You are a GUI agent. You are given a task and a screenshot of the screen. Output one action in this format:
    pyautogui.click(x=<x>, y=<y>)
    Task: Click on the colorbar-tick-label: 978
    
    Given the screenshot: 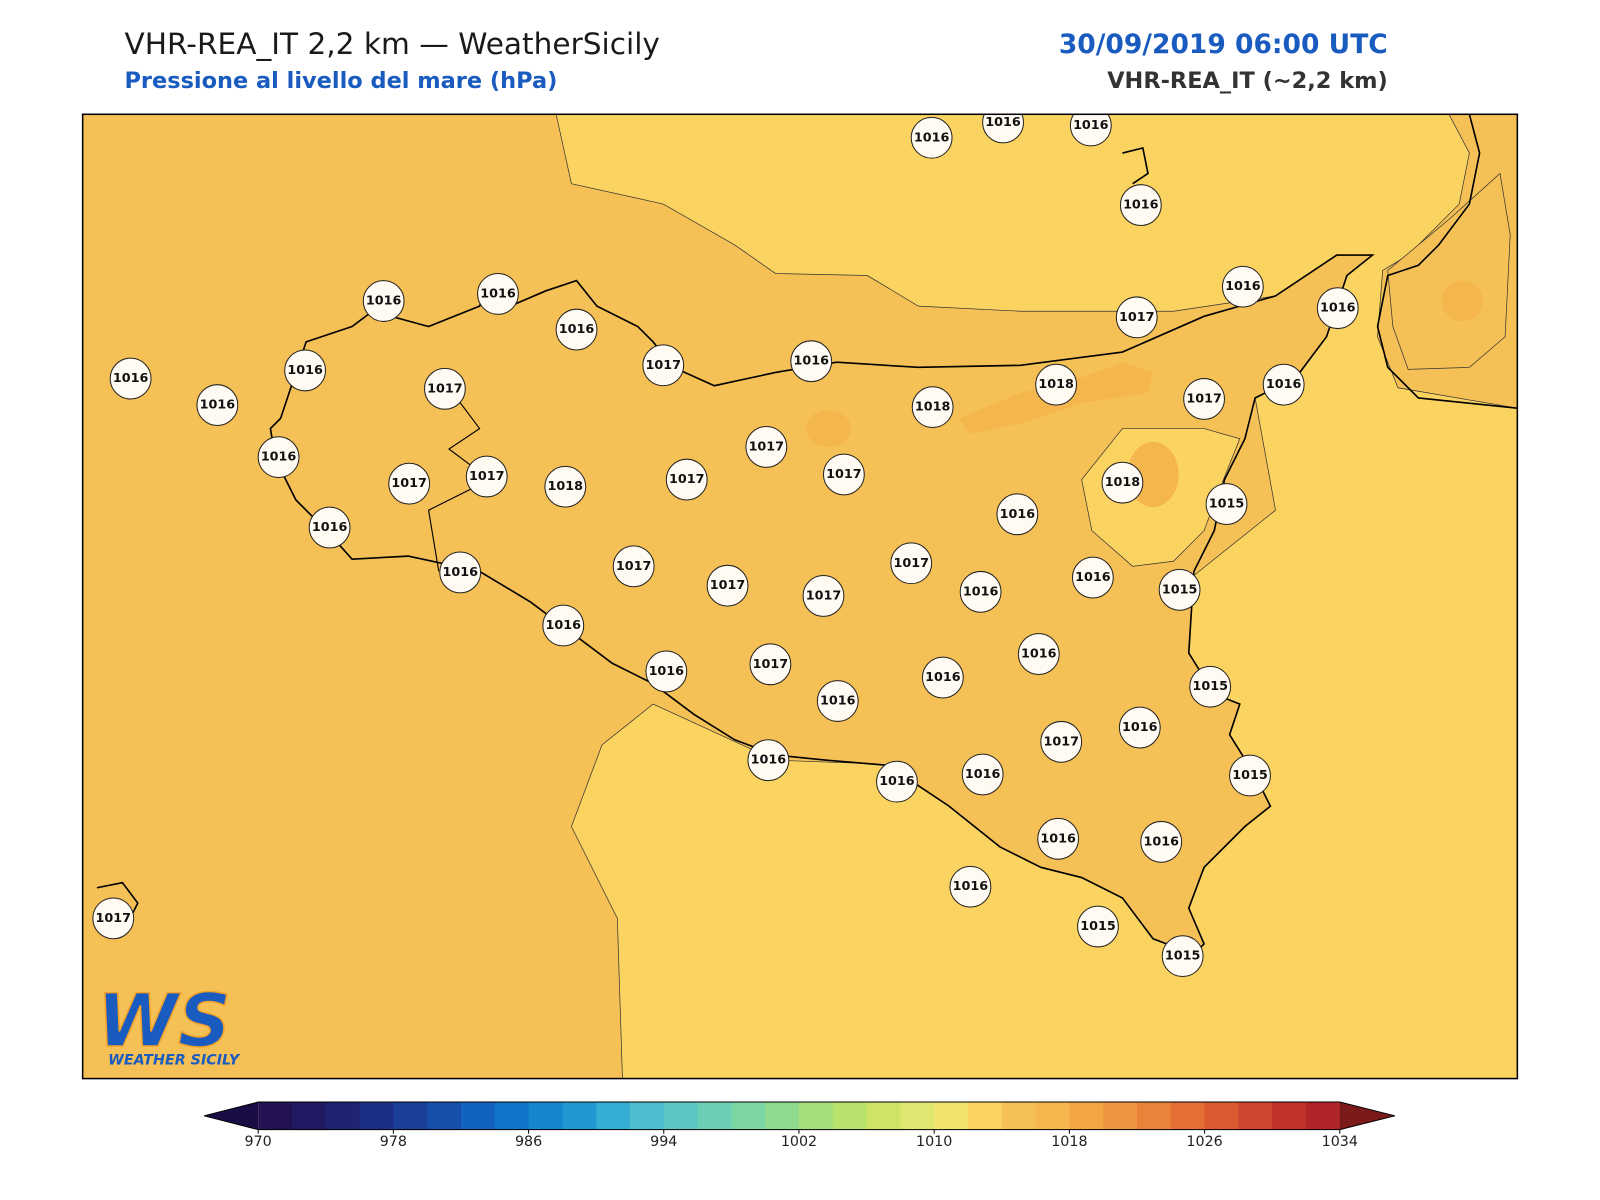 What is the action you would take?
    pyautogui.click(x=393, y=1142)
    